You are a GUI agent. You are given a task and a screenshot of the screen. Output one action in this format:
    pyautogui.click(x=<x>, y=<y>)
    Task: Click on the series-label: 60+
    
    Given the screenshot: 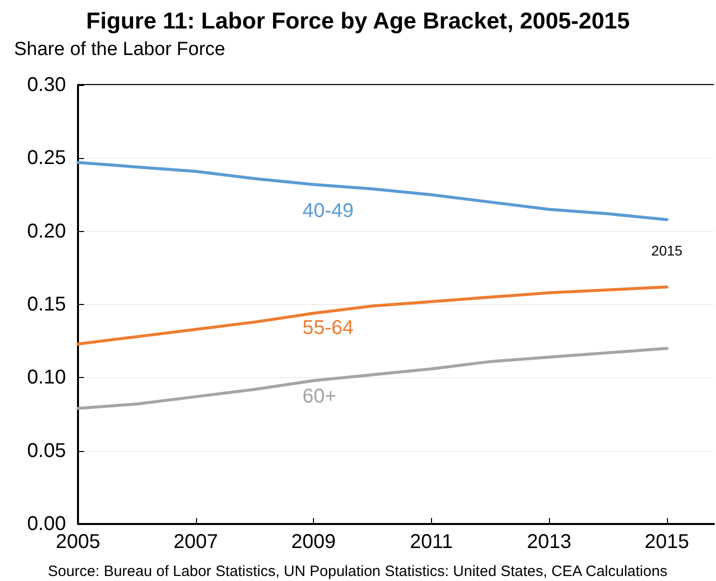 What is the action you would take?
    pyautogui.click(x=319, y=397)
    